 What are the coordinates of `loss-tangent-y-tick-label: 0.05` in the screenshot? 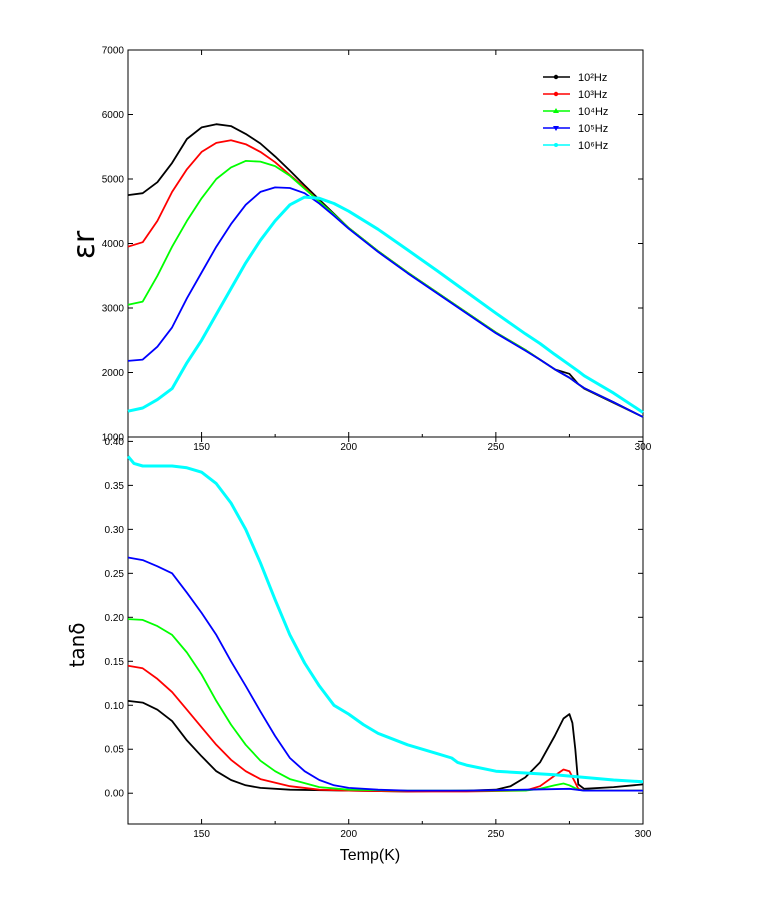 It's located at (115, 750).